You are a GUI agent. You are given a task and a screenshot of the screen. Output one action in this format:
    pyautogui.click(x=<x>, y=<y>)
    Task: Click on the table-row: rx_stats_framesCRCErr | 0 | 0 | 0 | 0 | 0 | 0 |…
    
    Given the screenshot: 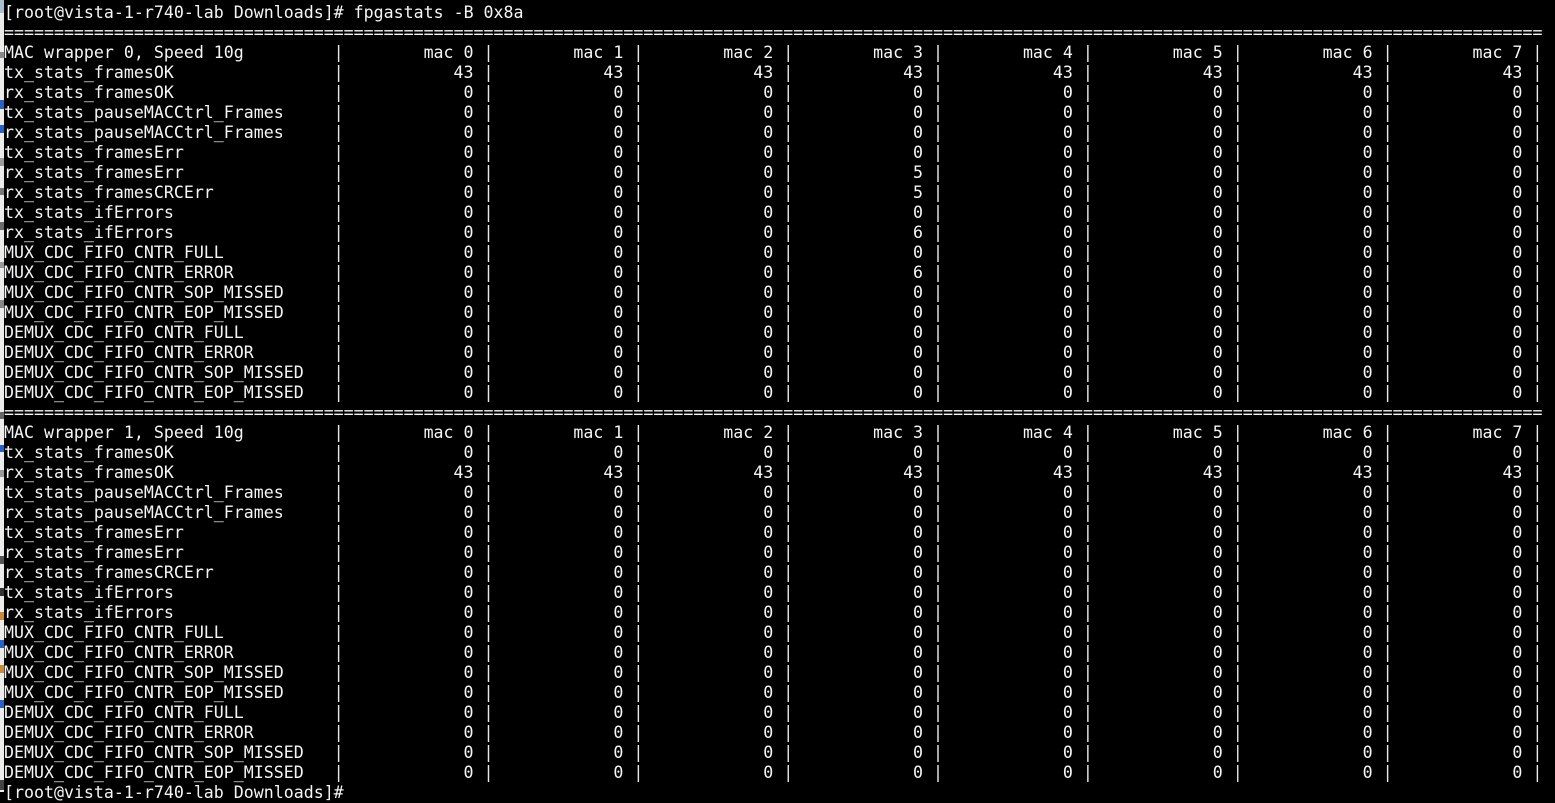 What is the action you would take?
    pyautogui.click(x=779, y=573)
    